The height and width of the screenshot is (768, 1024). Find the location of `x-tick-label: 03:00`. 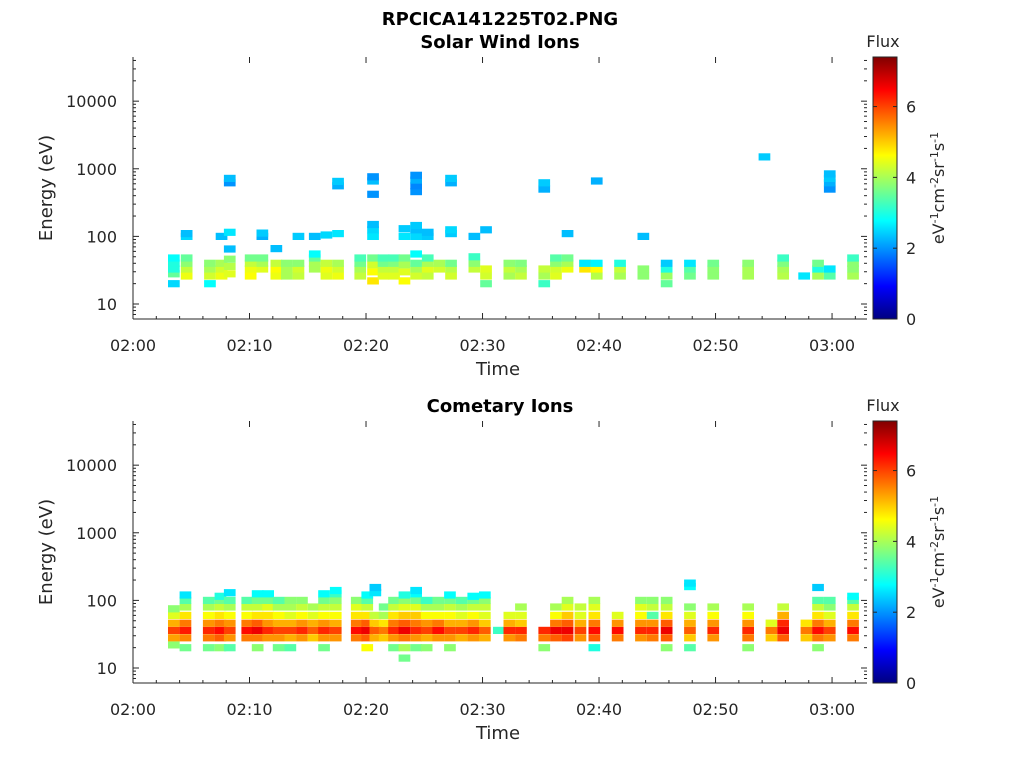

x-tick-label: 03:00 is located at coordinates (832, 709).